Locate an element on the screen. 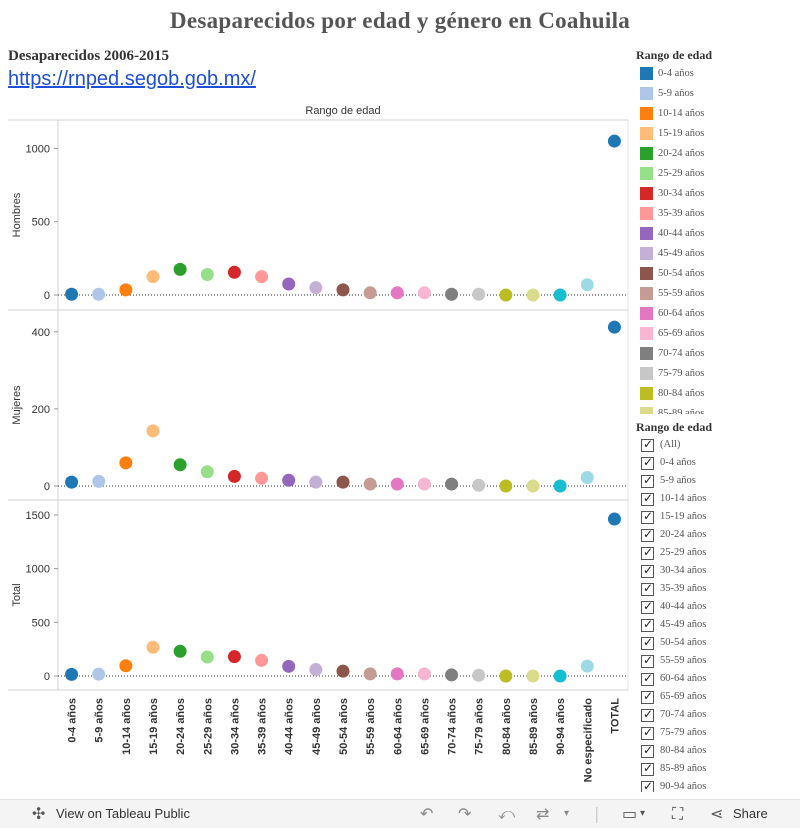 The width and height of the screenshot is (800, 828). legend-item: 35-39 años is located at coordinates (718, 215).